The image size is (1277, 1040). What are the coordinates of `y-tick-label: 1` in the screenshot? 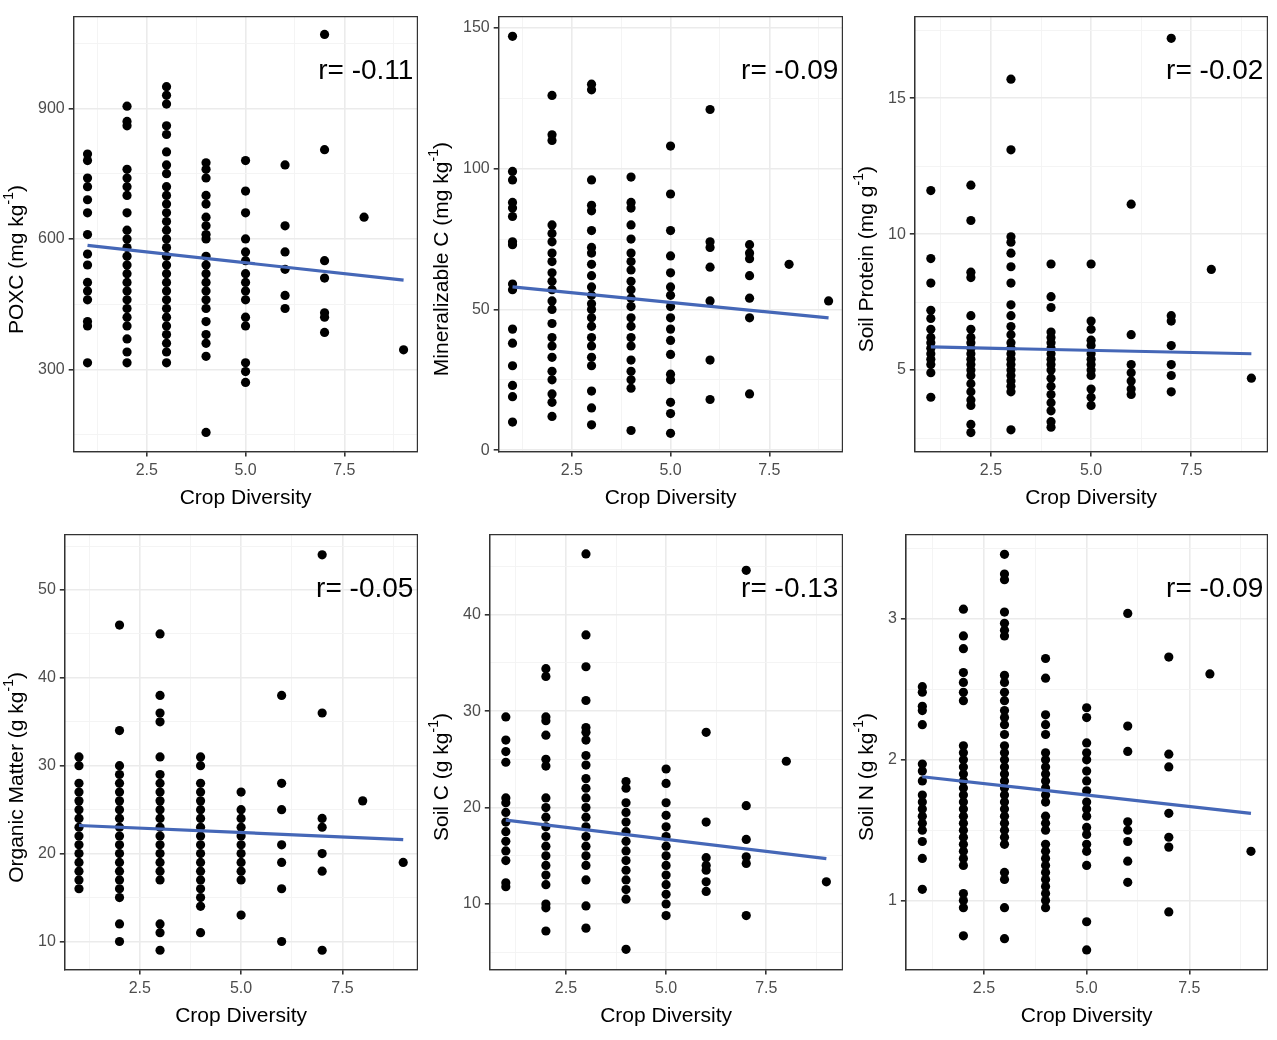 It's located at (892, 900).